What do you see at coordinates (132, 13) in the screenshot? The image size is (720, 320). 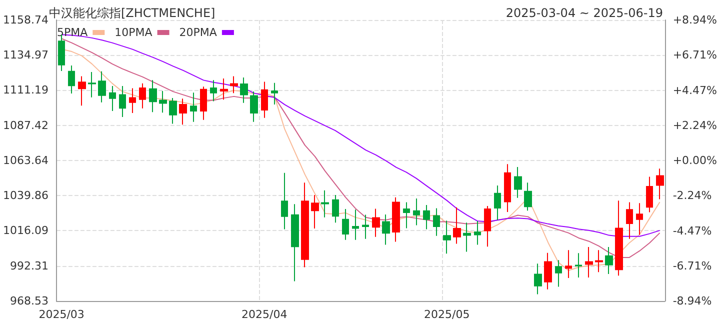 I see `chart-title: 中汉能化综指[ZHCTMENCHE]` at bounding box center [132, 13].